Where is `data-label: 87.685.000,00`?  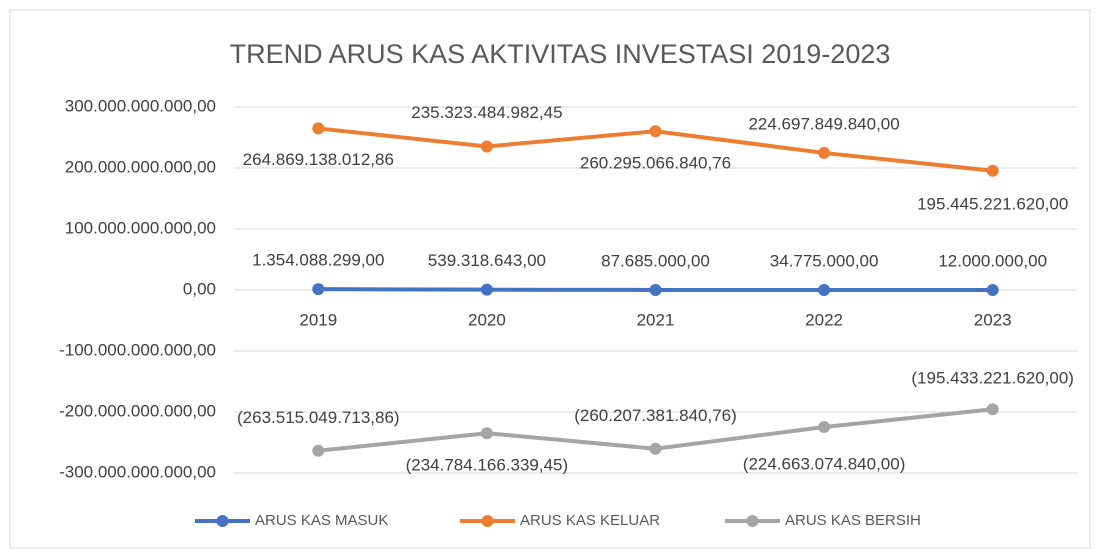
data-label: 87.685.000,00 is located at coordinates (655, 260).